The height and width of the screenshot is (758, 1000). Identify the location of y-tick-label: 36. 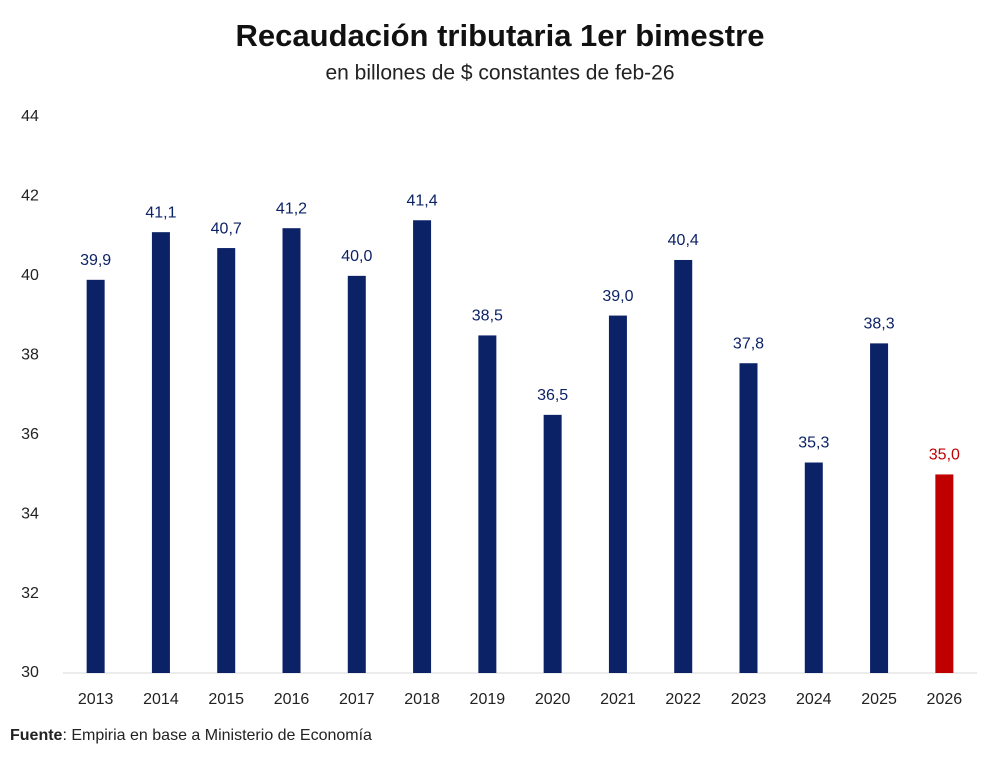
(30, 434).